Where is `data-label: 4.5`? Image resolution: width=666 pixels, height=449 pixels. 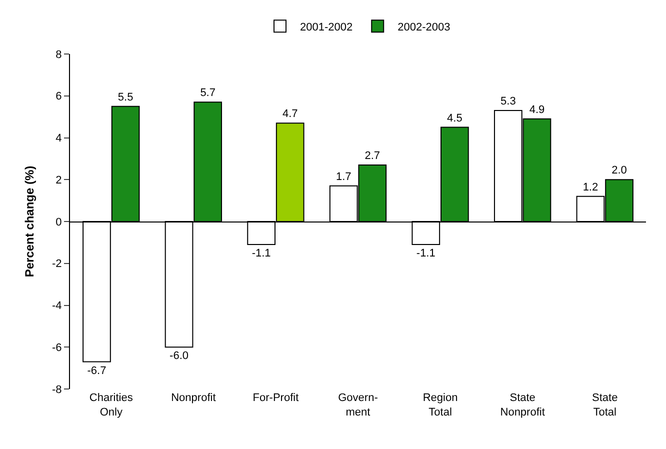
data-label: 4.5 is located at coordinates (454, 118).